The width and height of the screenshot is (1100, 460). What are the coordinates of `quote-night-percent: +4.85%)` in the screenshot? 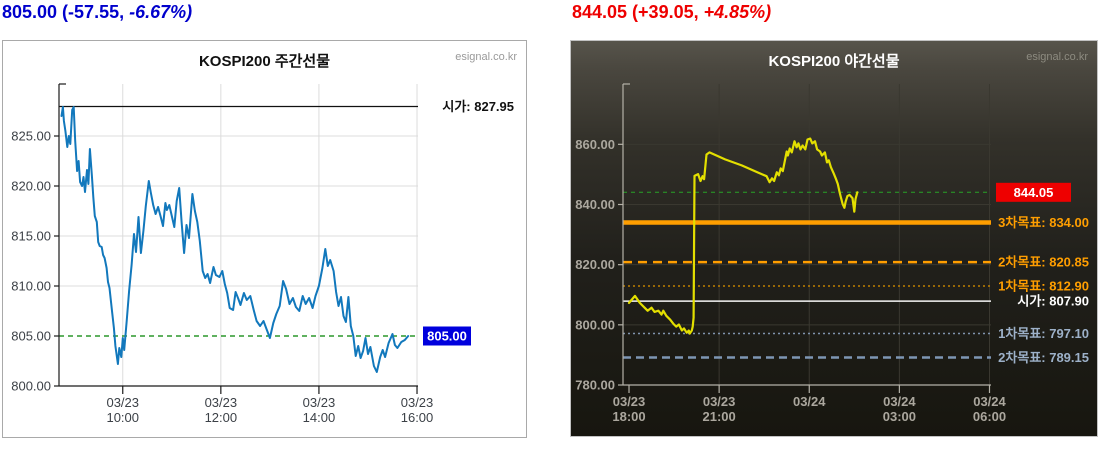 It's located at (737, 12).